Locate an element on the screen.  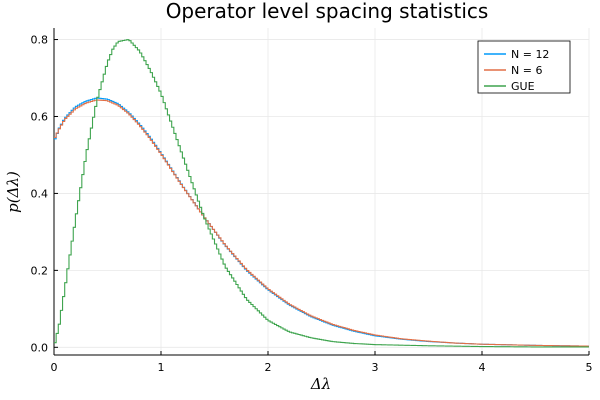
legend-items: N = 12 N = 6 GUE is located at coordinates (516, 70).